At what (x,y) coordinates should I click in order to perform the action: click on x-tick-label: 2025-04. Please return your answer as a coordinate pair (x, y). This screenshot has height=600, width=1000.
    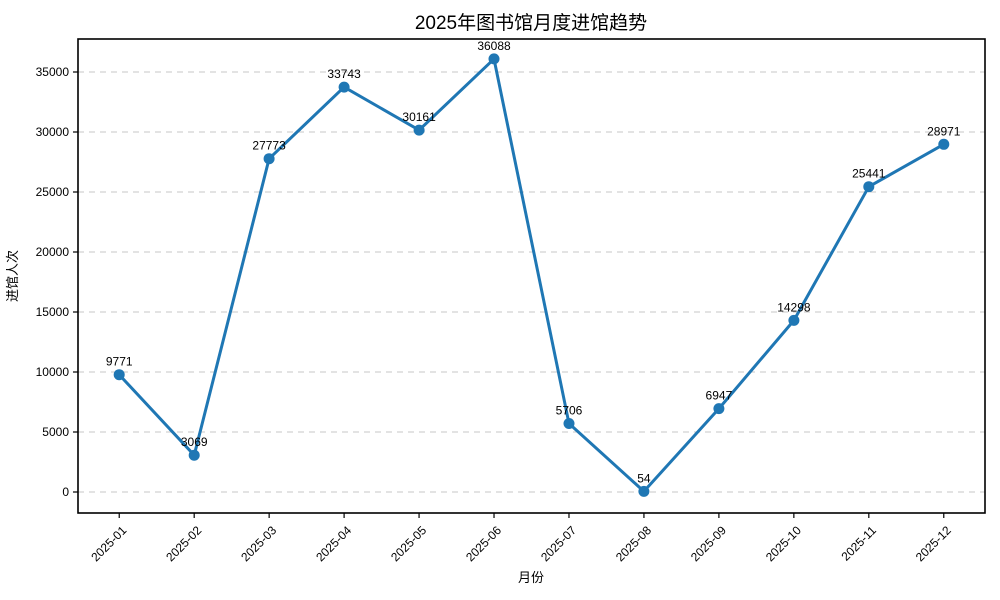
    Looking at the image, I should click on (333, 543).